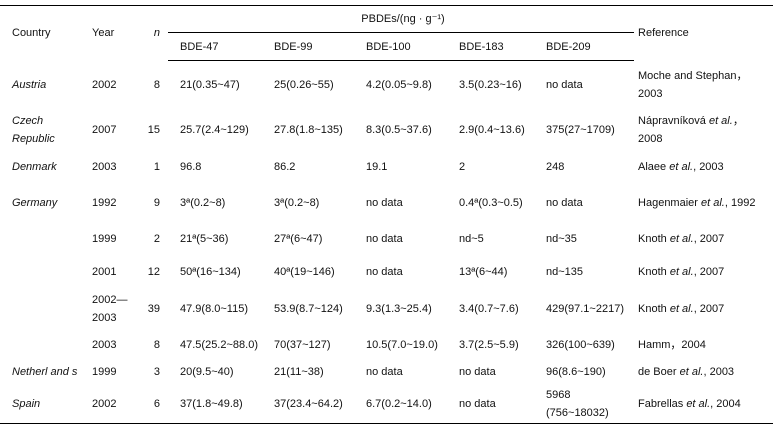  What do you see at coordinates (719, 372) in the screenshot?
I see `reference-part: , 2003` at bounding box center [719, 372].